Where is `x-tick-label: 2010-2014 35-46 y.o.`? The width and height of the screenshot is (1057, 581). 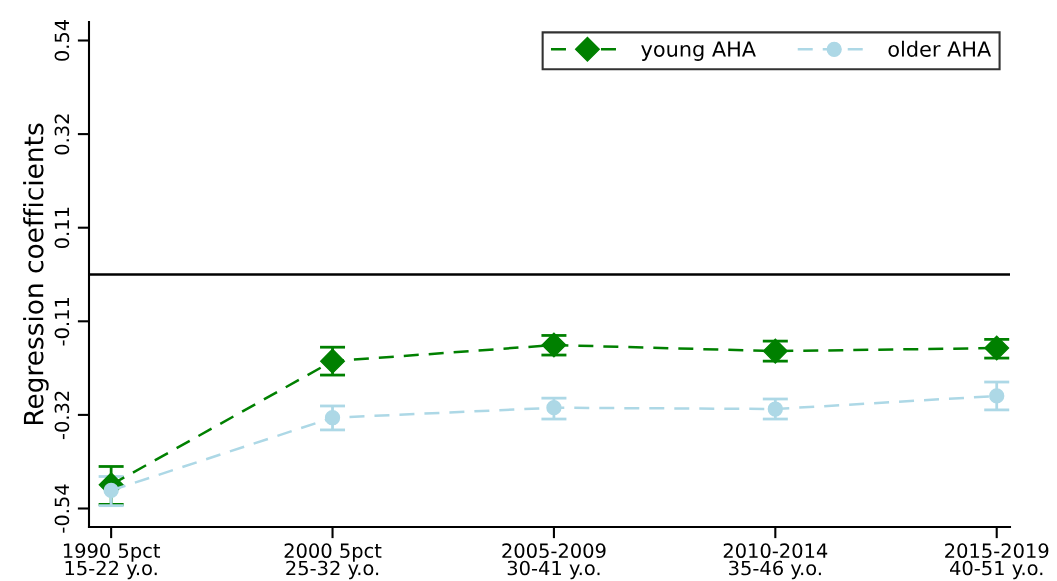
x-tick-label: 2010-2014 35-46 y.o. is located at coordinates (775, 561).